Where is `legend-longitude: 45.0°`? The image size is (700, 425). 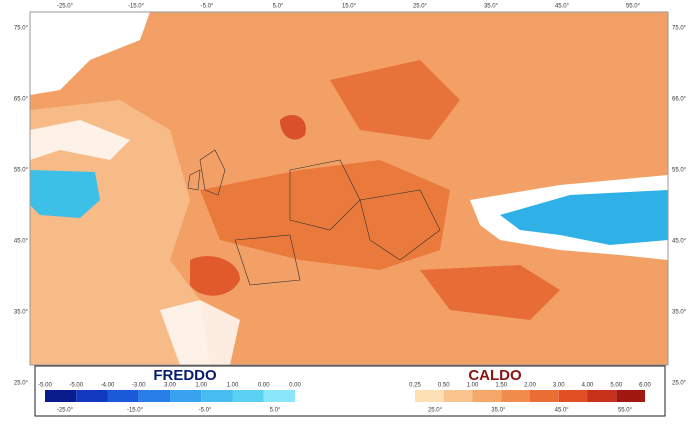
legend-longitude: 45.0° is located at coordinates (562, 411).